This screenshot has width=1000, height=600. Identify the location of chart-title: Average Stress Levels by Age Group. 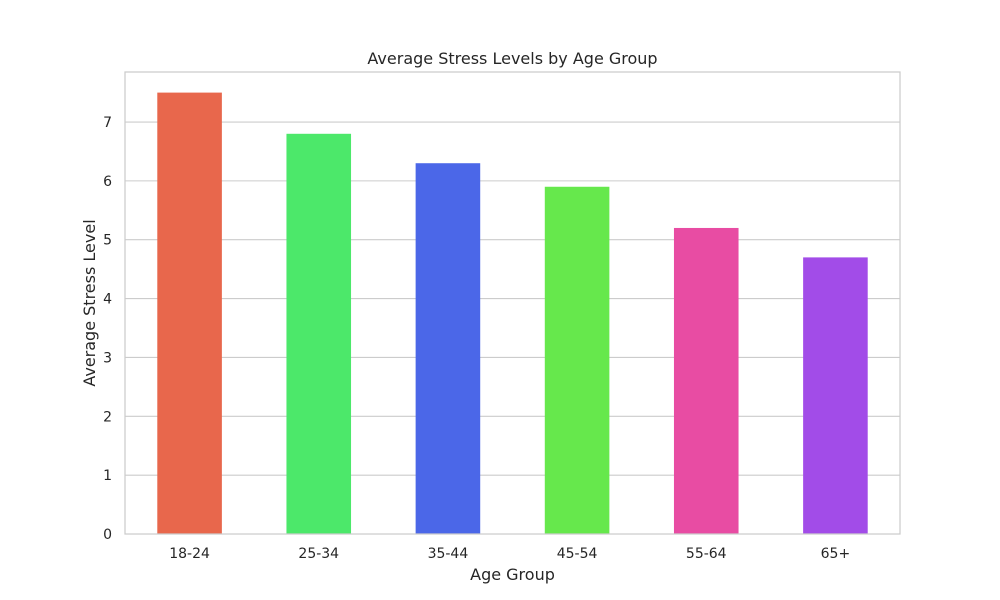
(512, 58).